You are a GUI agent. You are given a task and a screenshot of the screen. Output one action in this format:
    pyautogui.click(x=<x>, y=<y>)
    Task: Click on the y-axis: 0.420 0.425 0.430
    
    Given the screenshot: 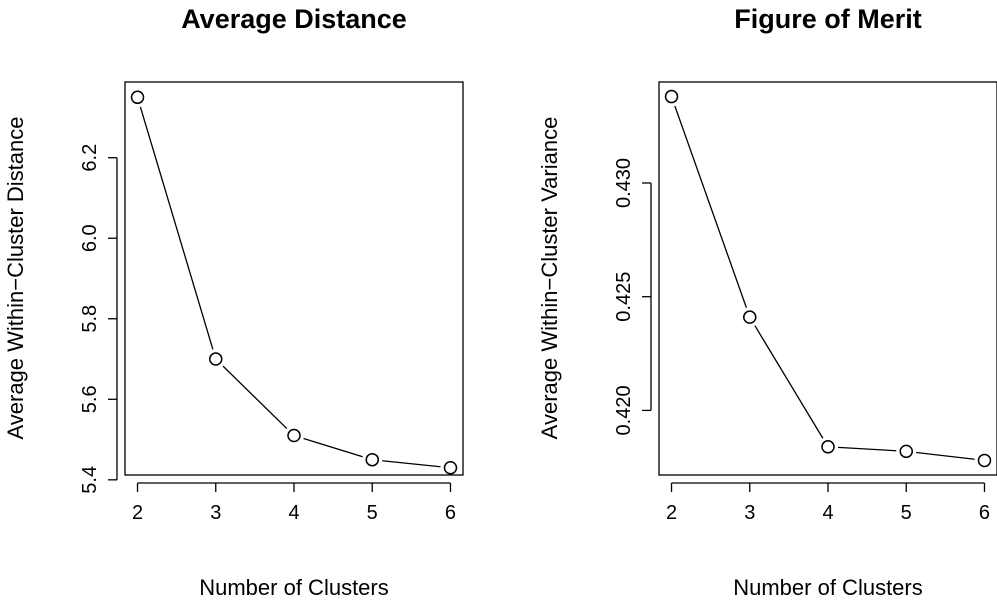 What is the action you would take?
    pyautogui.click(x=632, y=296)
    